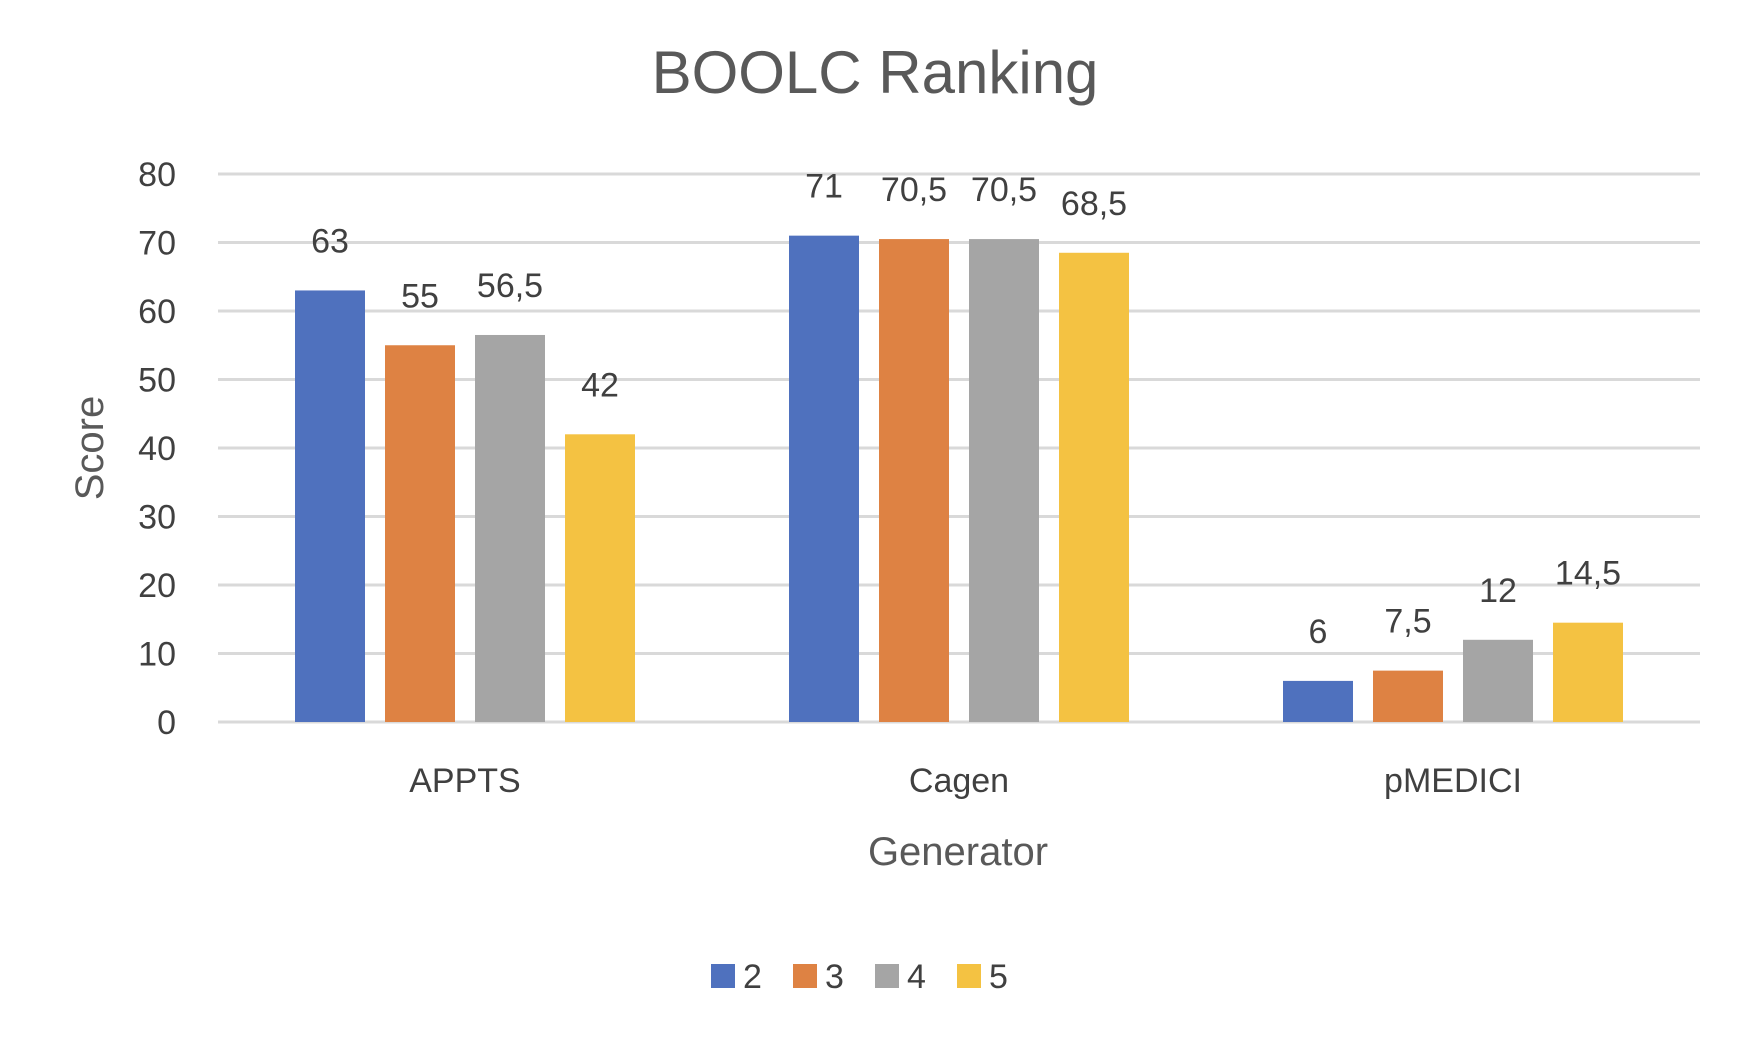 This screenshot has height=1044, width=1742. Describe the element at coordinates (157, 312) in the screenshot. I see `y-tick-label: 60` at that location.